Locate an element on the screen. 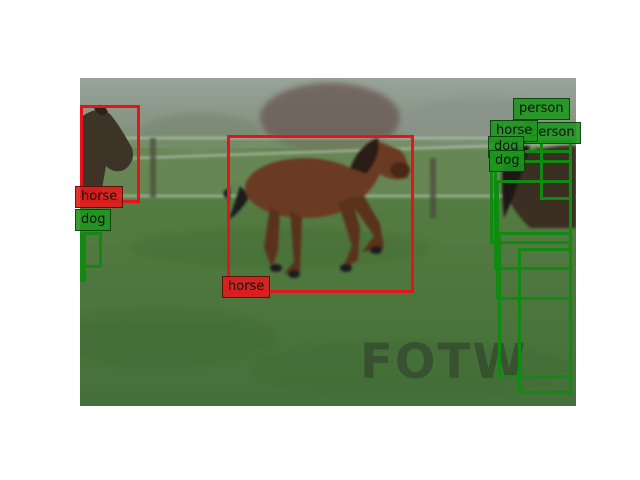 Image resolution: width=640 pixels, height=480 pixels. horse-box-center is located at coordinates (320, 214).